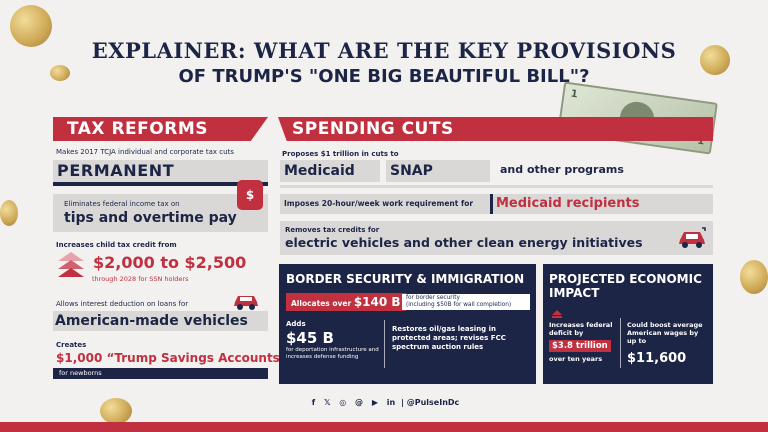 The width and height of the screenshot is (768, 432). What do you see at coordinates (562, 169) in the screenshot?
I see `other-programs-label: and other programs` at bounding box center [562, 169].